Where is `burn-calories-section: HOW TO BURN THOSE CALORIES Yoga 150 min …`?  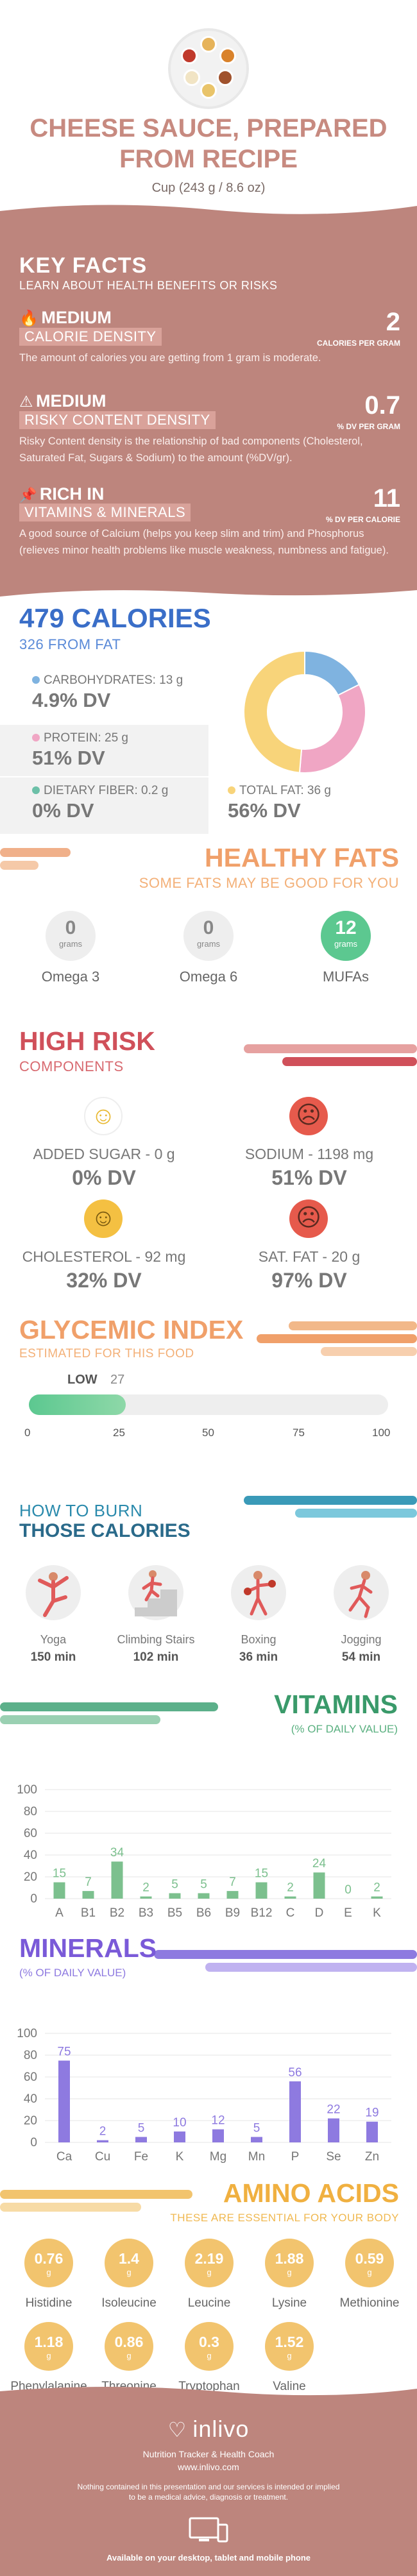
burn-calories-section: HOW TO BURN THOSE CALORIES Yoga 150 min … is located at coordinates (208, 1578).